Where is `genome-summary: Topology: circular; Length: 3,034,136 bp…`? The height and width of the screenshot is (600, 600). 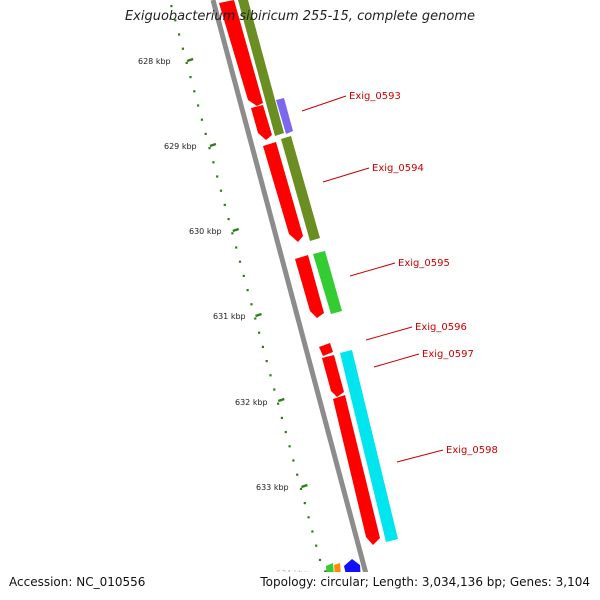
genome-summary: Topology: circular; Length: 3,034,136 bp… is located at coordinates (425, 582).